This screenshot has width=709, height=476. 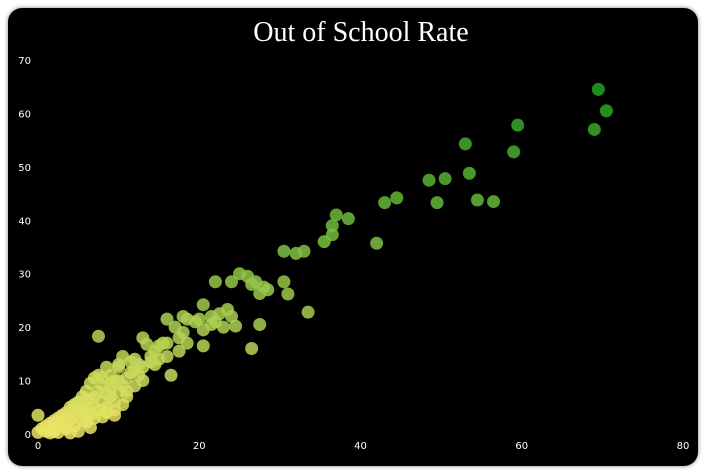 What do you see at coordinates (24, 61) in the screenshot?
I see `y-tick-label: 70` at bounding box center [24, 61].